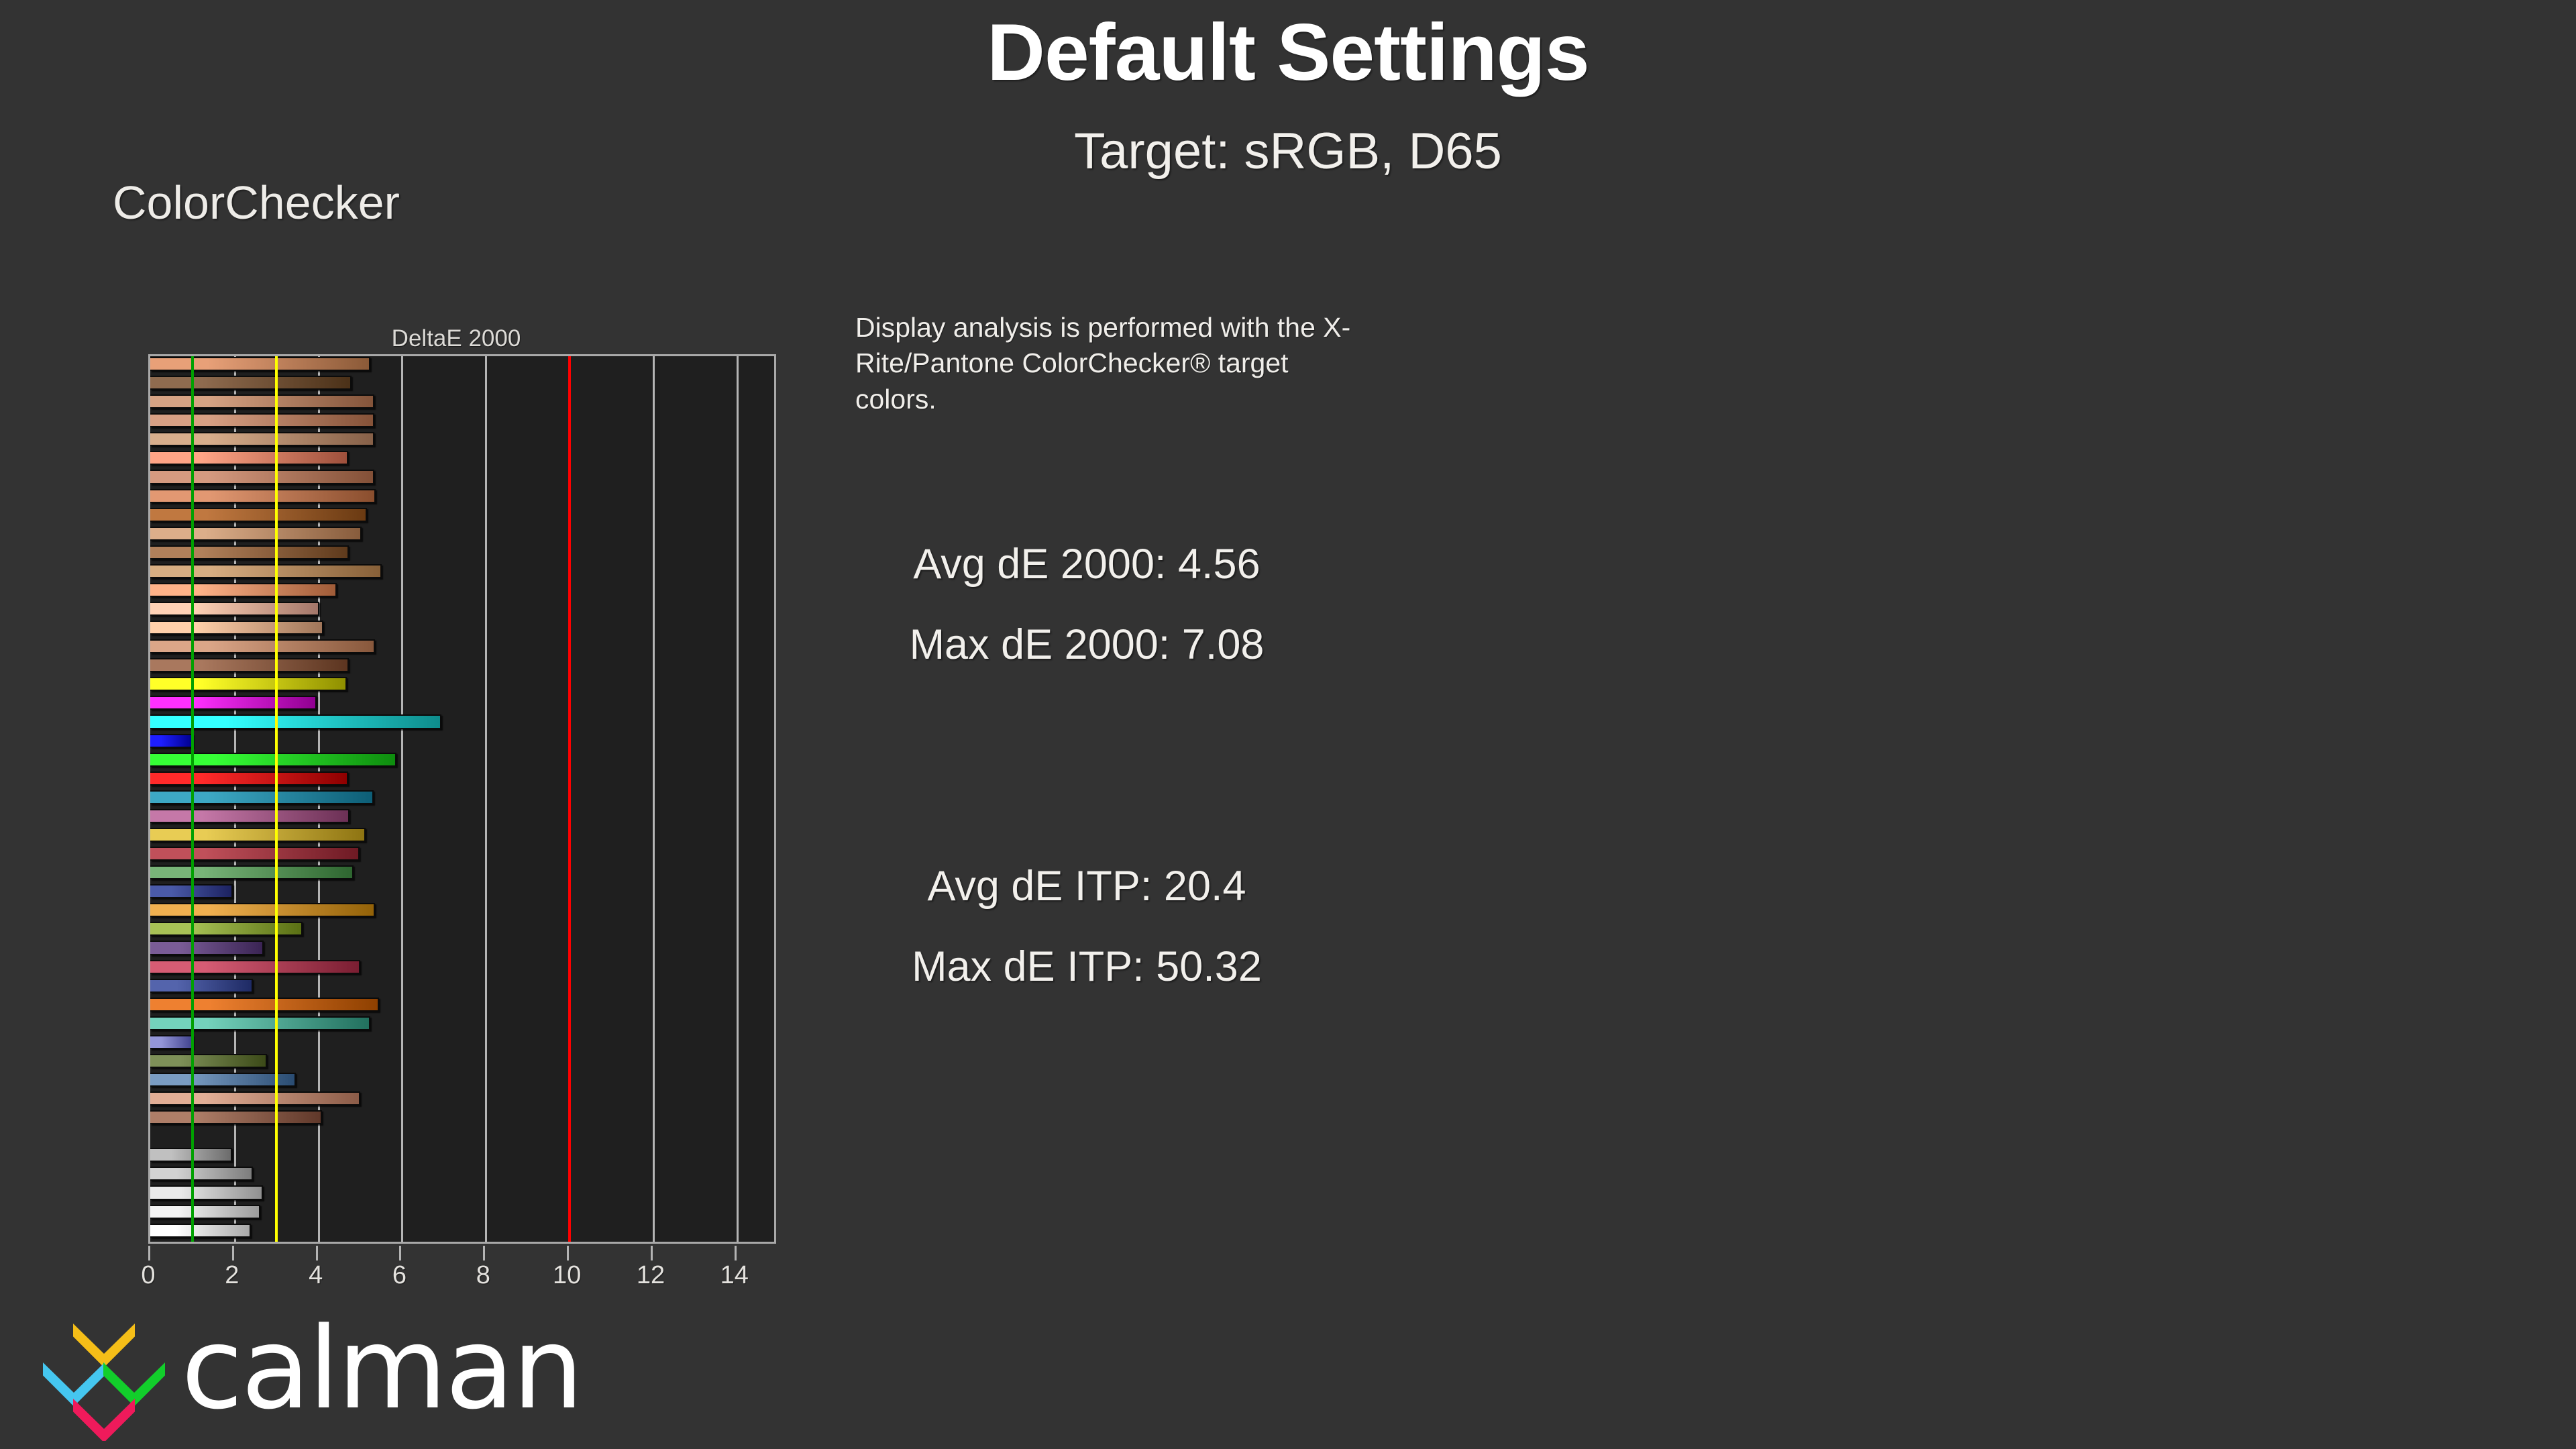  I want to click on calman-chevron-bottom, so click(104, 1420).